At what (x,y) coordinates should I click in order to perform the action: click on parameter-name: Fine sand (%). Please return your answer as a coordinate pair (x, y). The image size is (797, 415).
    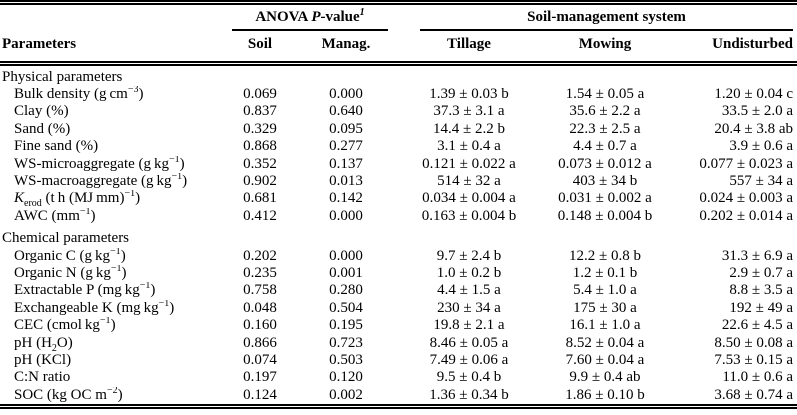
    Looking at the image, I should click on (56, 146).